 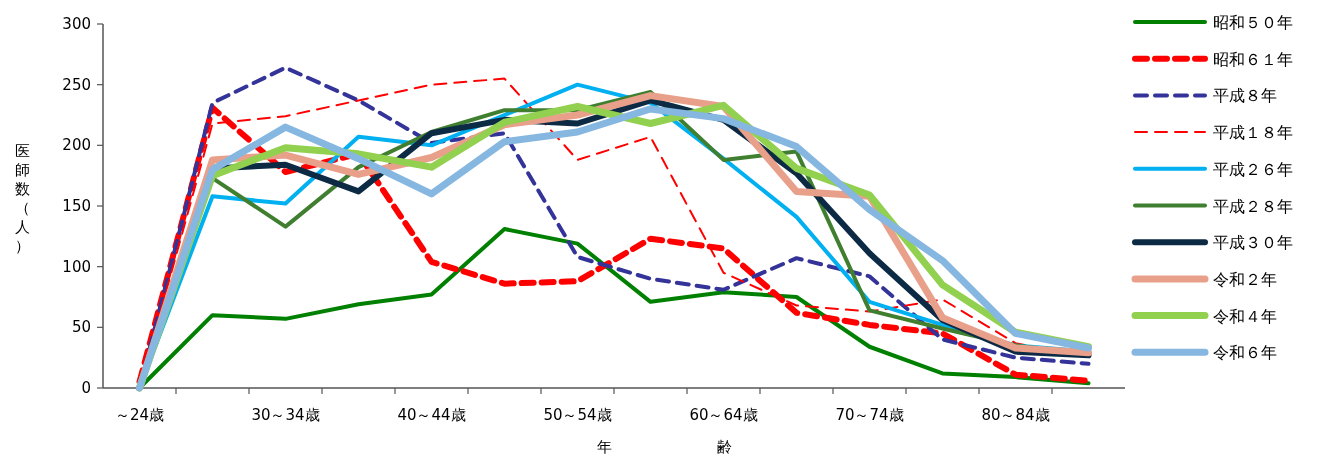 I want to click on legend-label: 令和６年, so click(x=1245, y=353).